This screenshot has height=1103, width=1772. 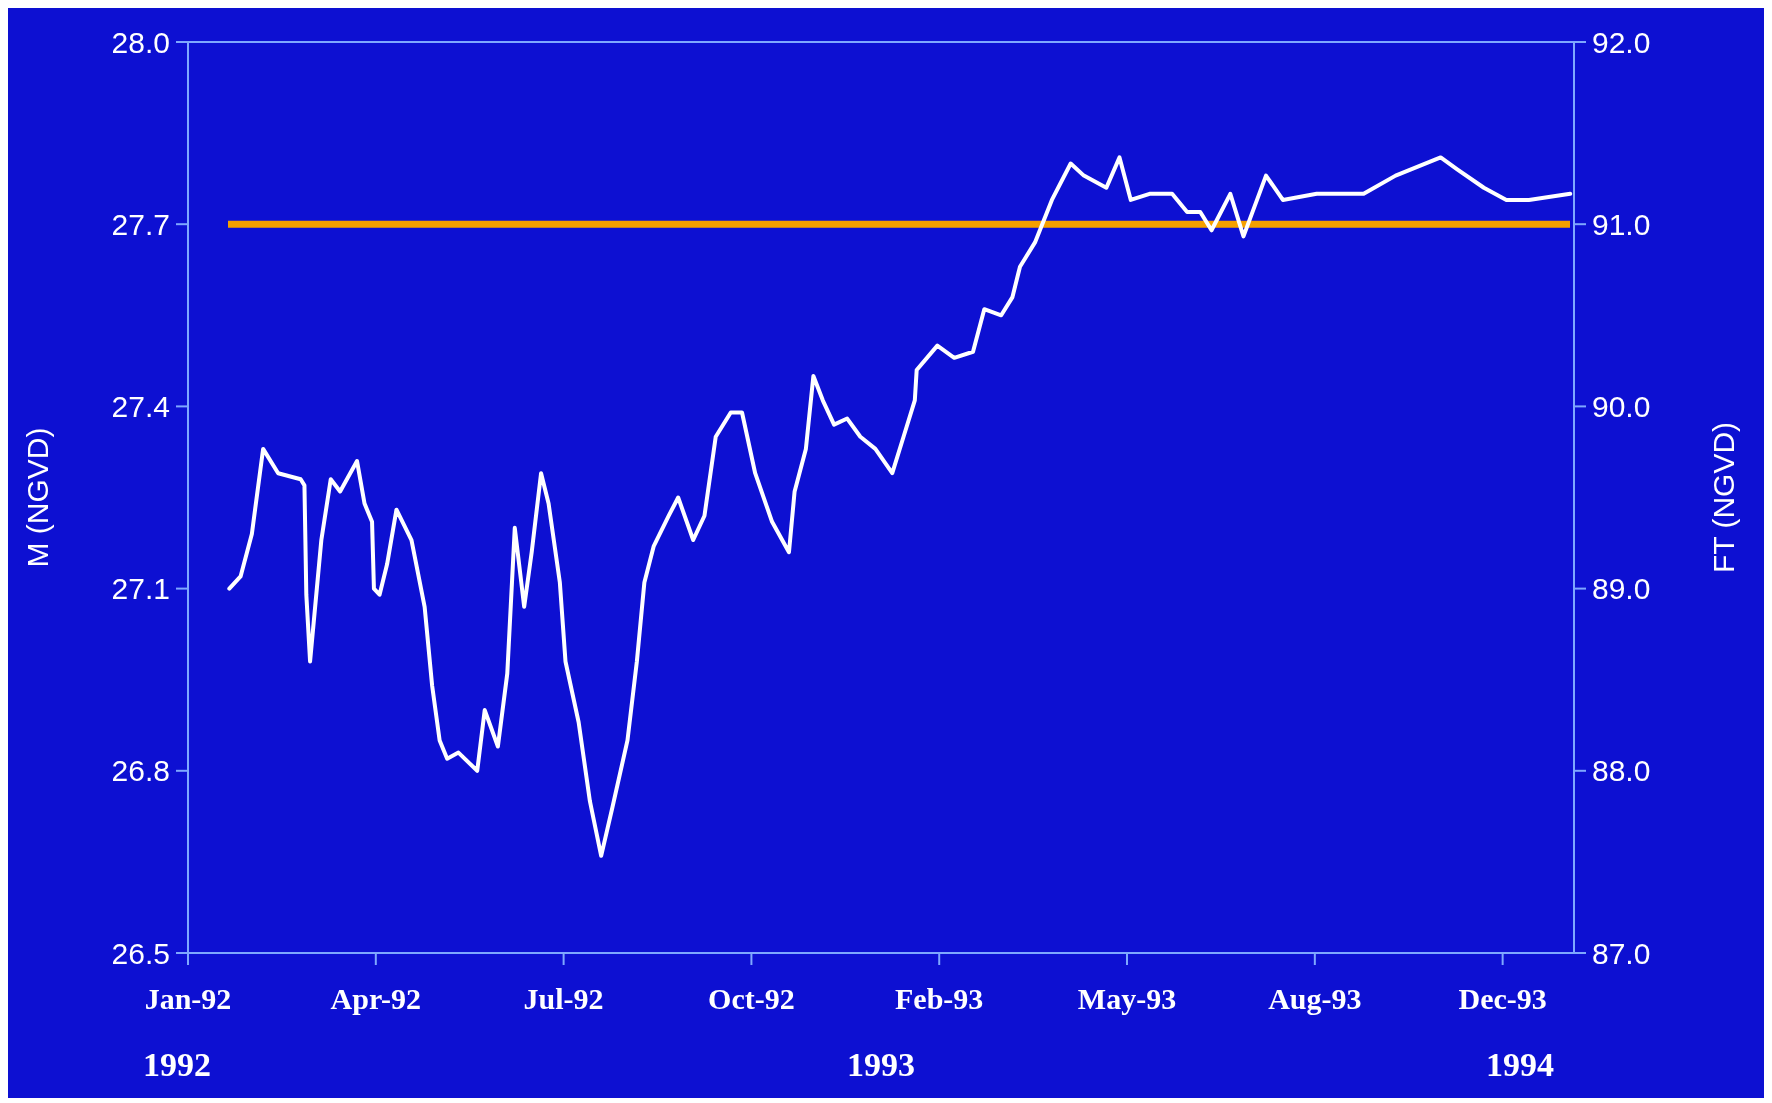 What do you see at coordinates (188, 998) in the screenshot?
I see `x-tick-label: Jan-92` at bounding box center [188, 998].